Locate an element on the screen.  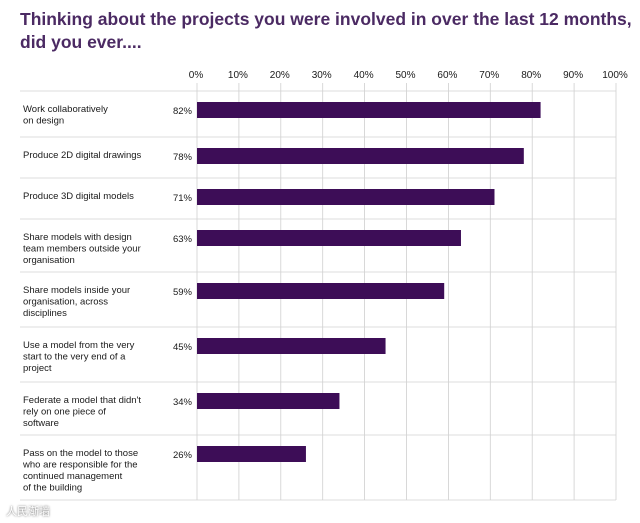
category-label-line: disciplines is located at coordinates (45, 313).